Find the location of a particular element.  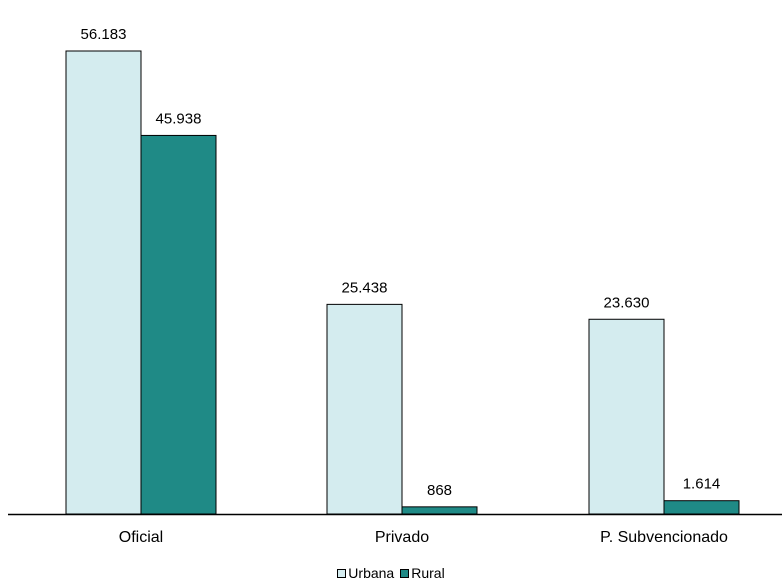

data-label-oficial-urbana: 56.183 is located at coordinates (104, 34).